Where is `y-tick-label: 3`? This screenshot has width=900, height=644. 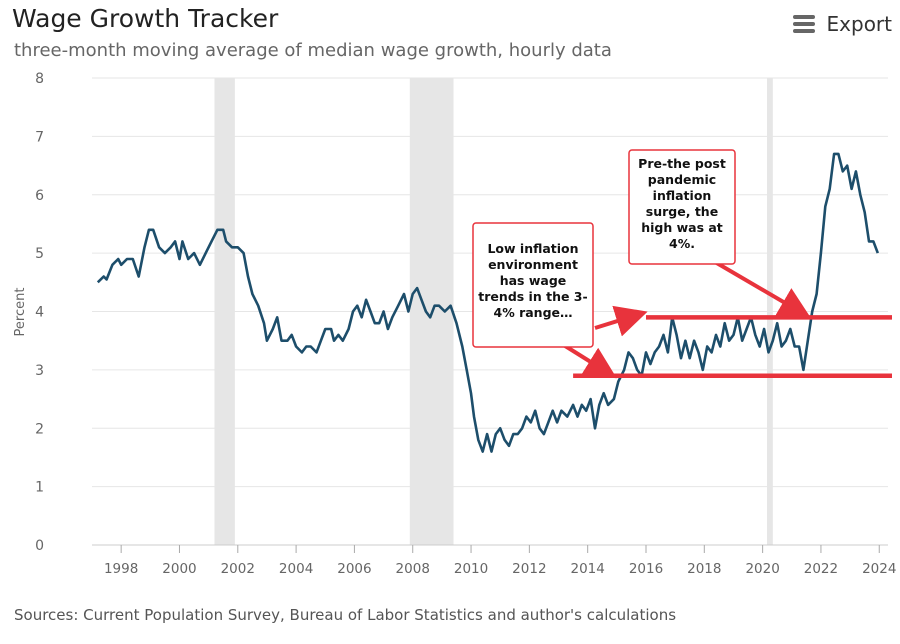 y-tick-label: 3 is located at coordinates (39, 371).